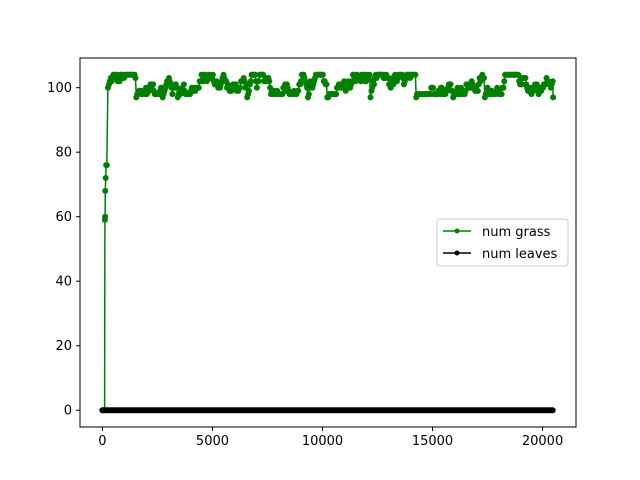 Image resolution: width=640 pixels, height=480 pixels. Describe the element at coordinates (457, 253) in the screenshot. I see `legend-marker-leaves` at that location.